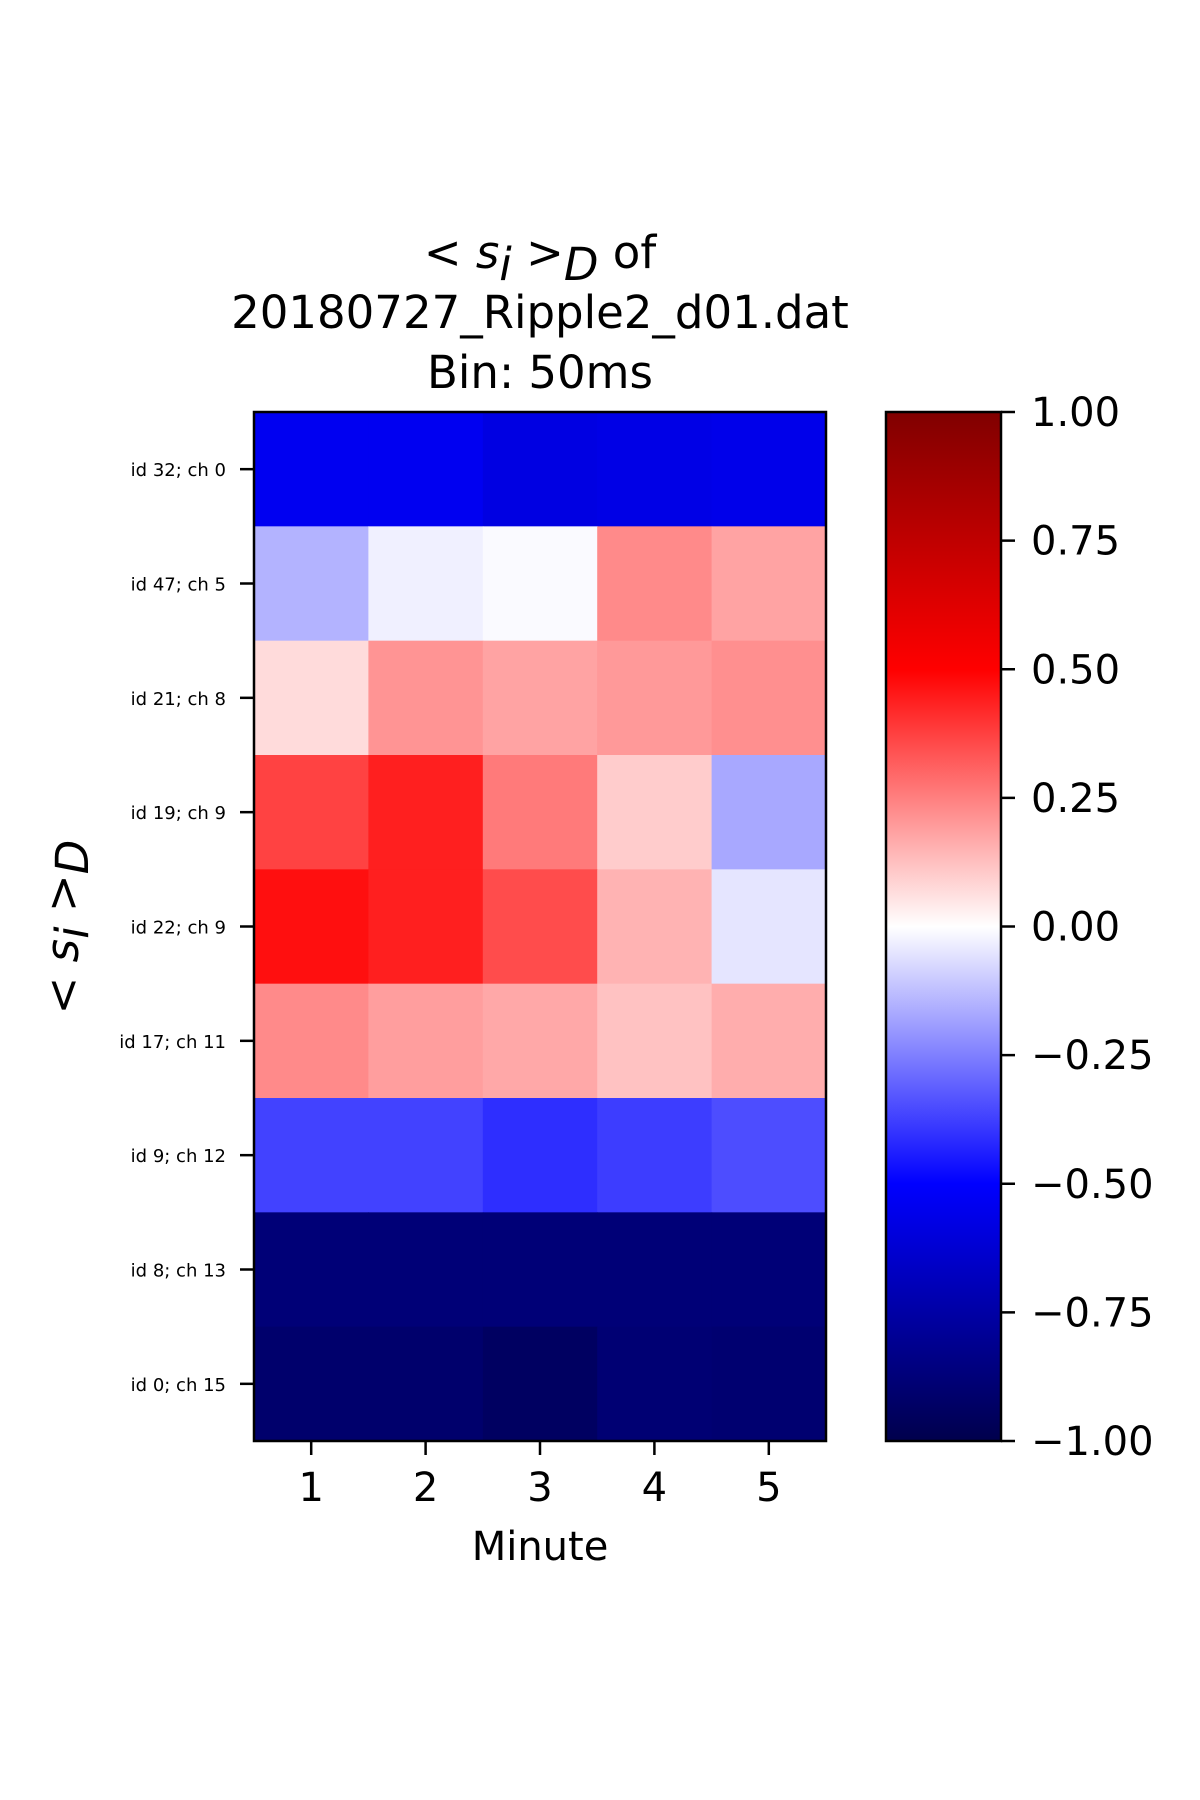 This screenshot has width=1200, height=1800. I want to click on x-axis-ticks: 1 2 3 4 5, so click(540, 1476).